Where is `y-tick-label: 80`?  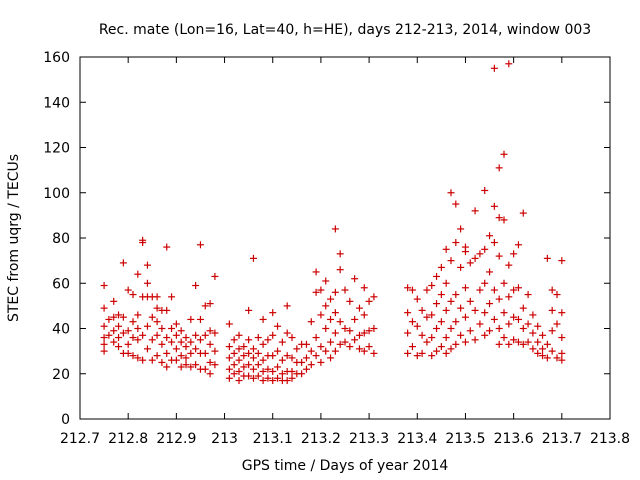
y-tick-label: 80 is located at coordinates (61, 239).